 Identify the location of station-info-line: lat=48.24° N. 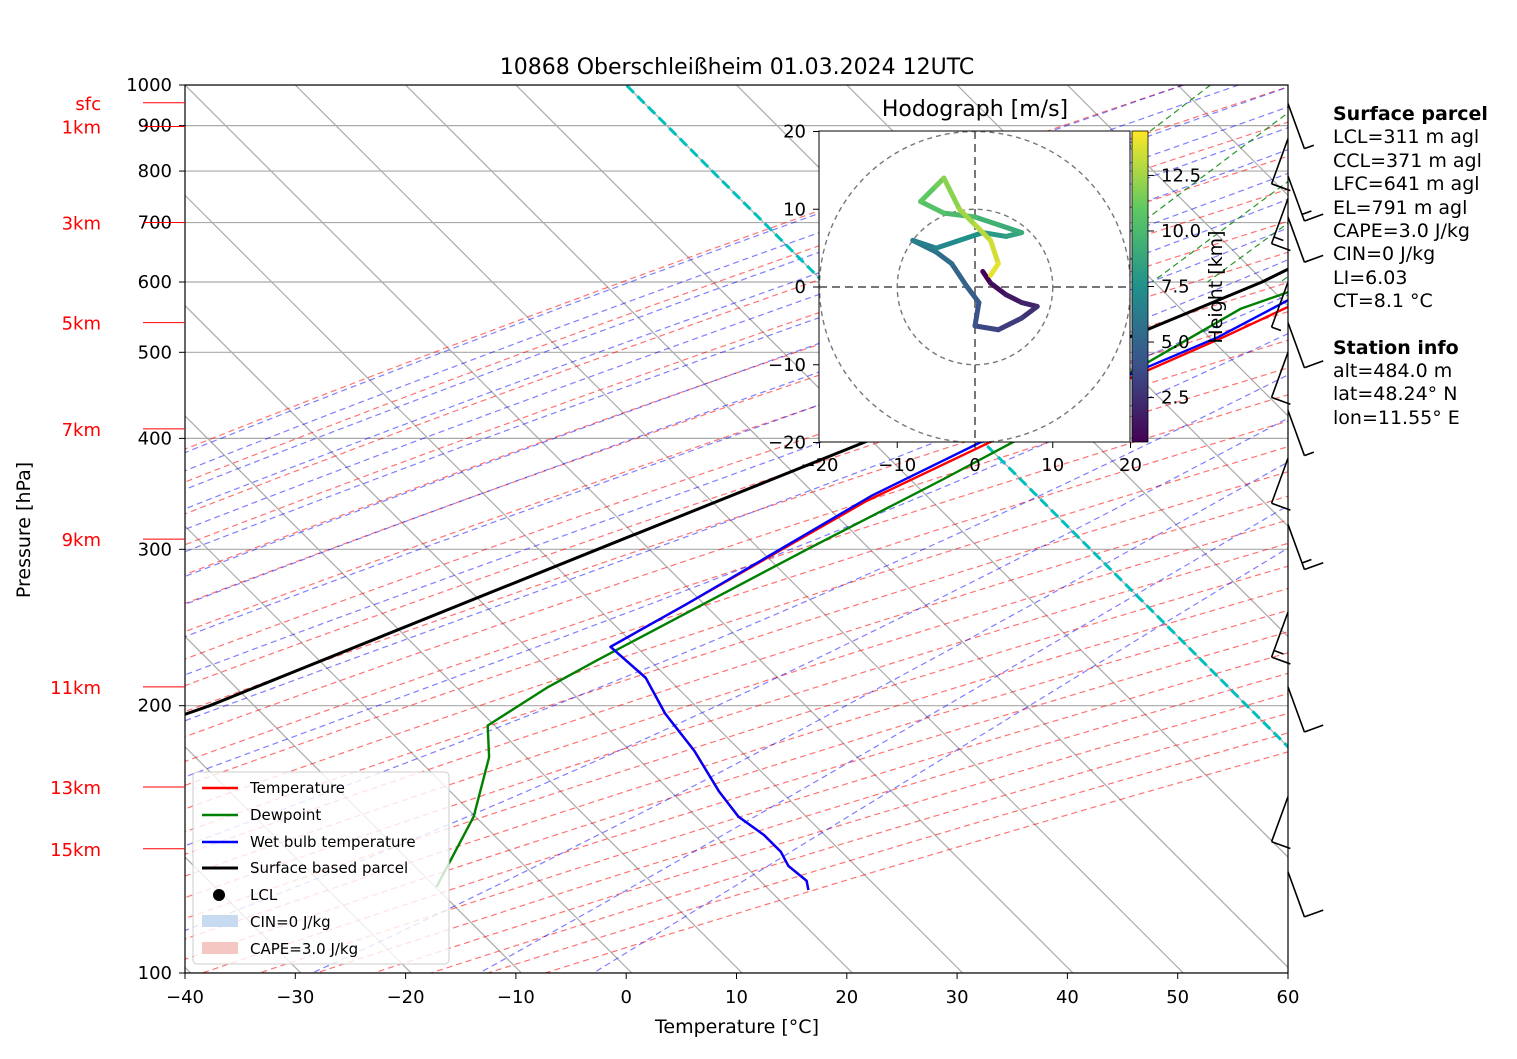
(1395, 394).